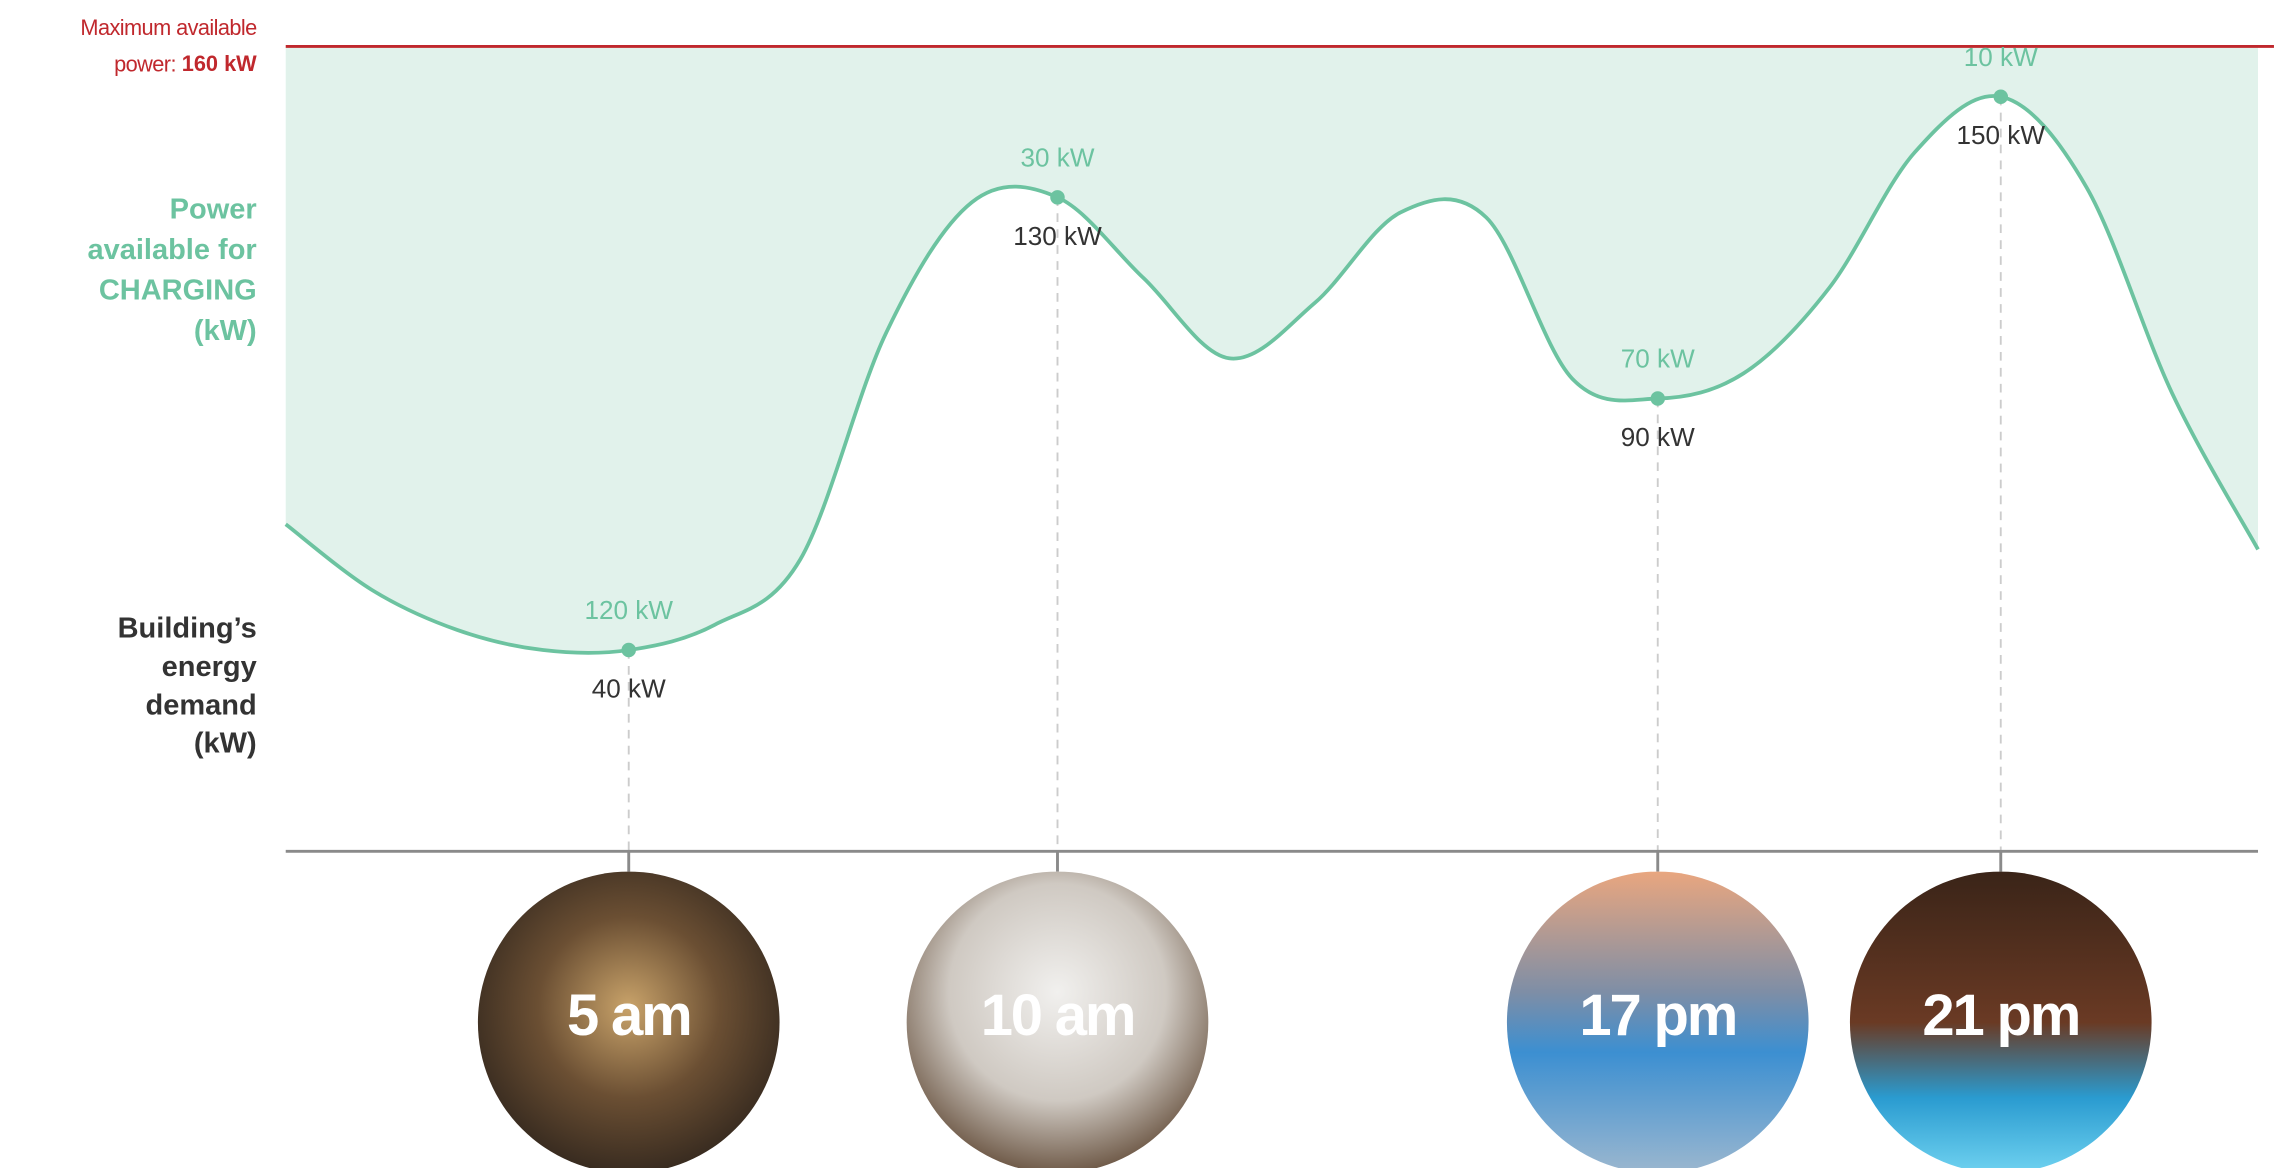 Image resolution: width=2274 pixels, height=1168 pixels. What do you see at coordinates (168, 45) in the screenshot?
I see `max-label: Maximum available power:` at bounding box center [168, 45].